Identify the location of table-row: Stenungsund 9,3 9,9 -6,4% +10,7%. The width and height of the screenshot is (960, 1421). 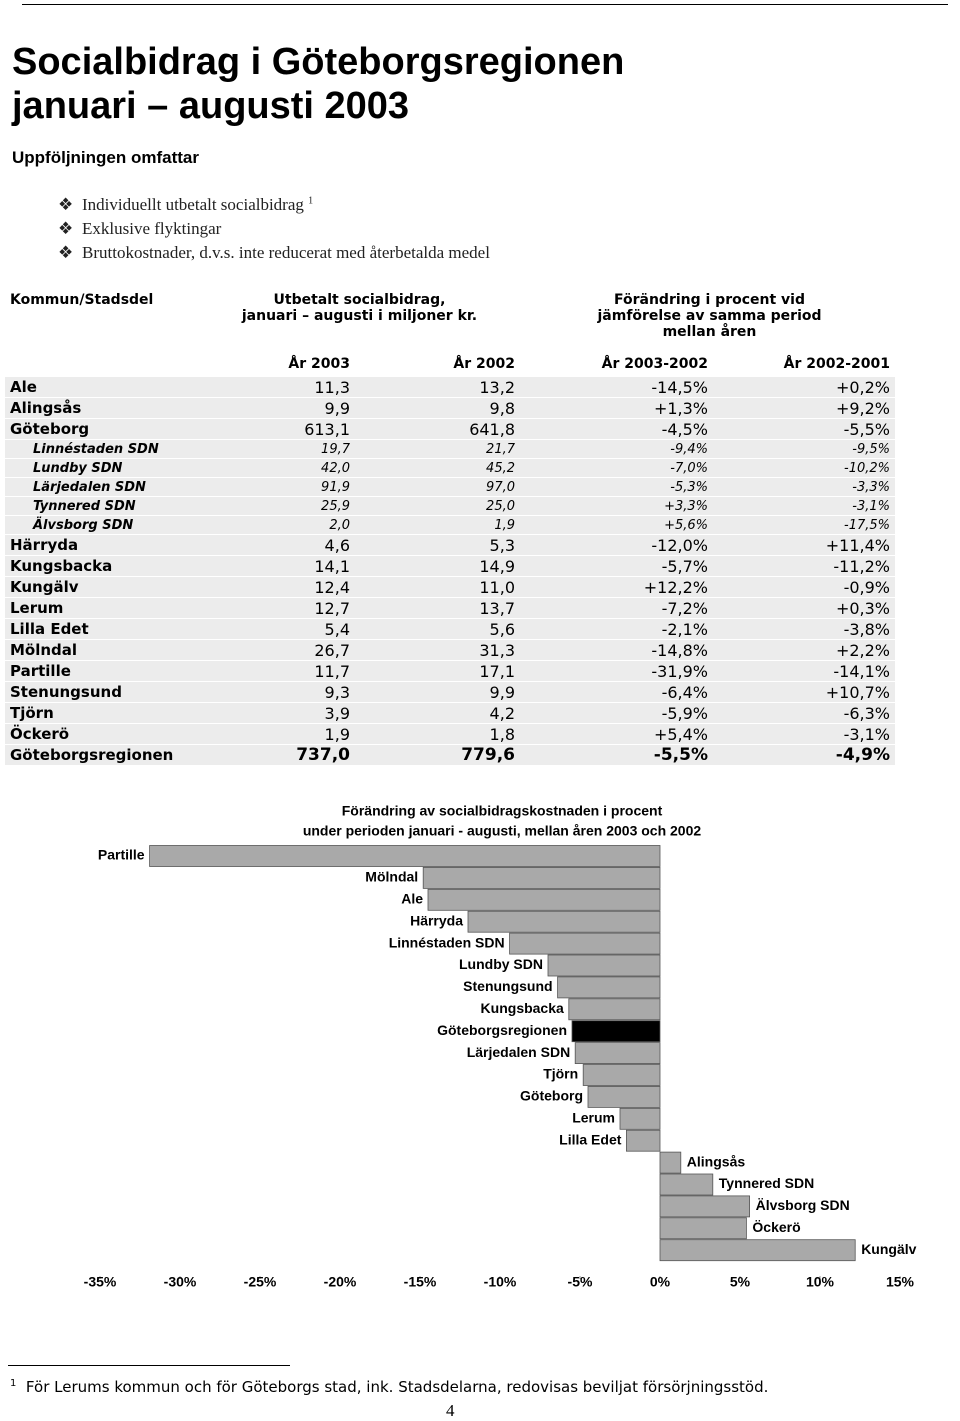
(450, 692).